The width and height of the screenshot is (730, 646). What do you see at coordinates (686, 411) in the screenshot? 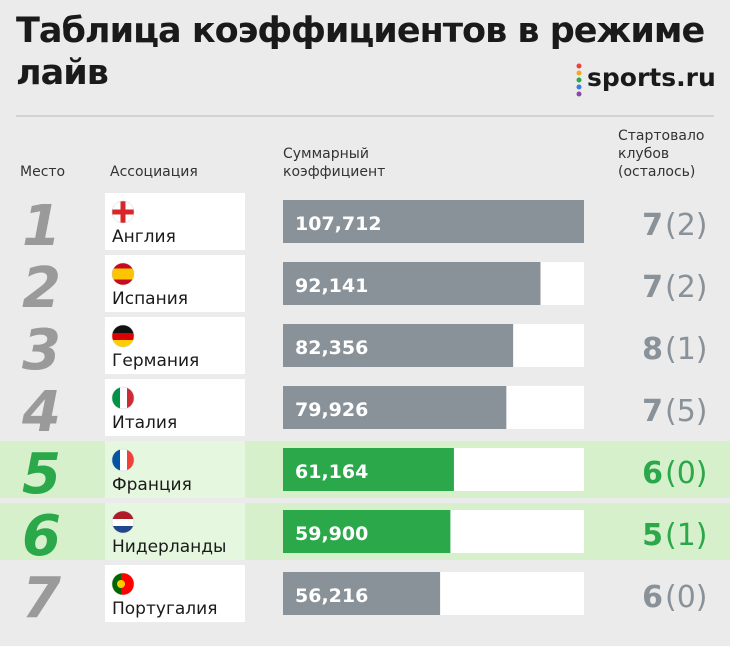
I see `clubs-remaining: (5)` at bounding box center [686, 411].